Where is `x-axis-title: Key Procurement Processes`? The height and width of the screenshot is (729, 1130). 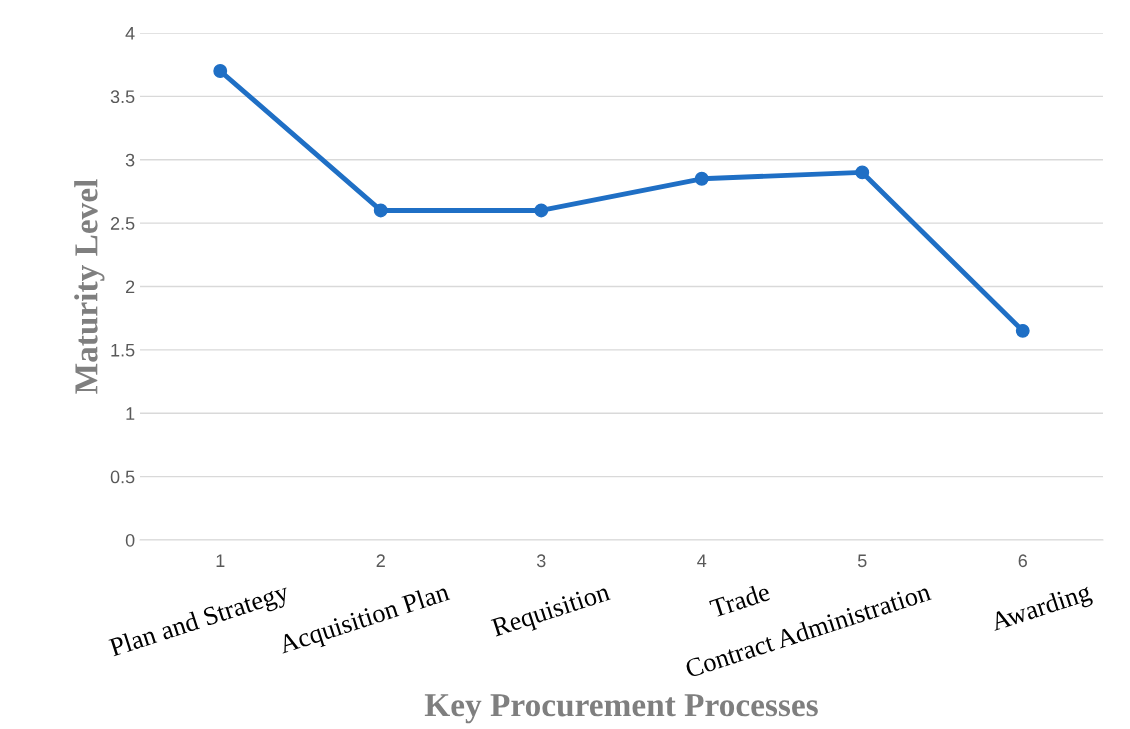
x-axis-title: Key Procurement Processes is located at coordinates (621, 709).